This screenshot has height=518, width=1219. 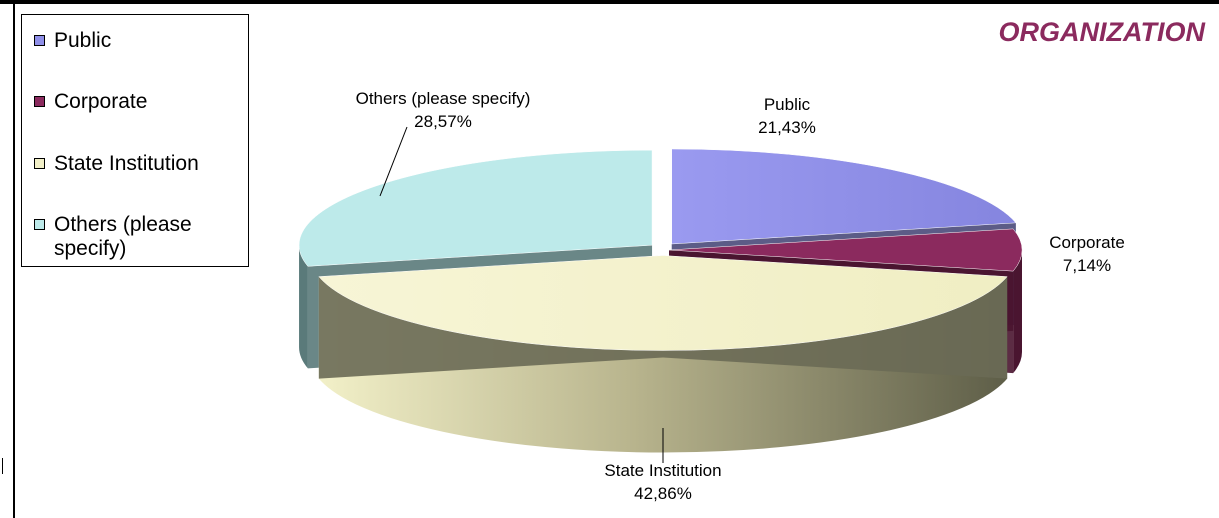 What do you see at coordinates (844, 196) in the screenshot?
I see `slice-public` at bounding box center [844, 196].